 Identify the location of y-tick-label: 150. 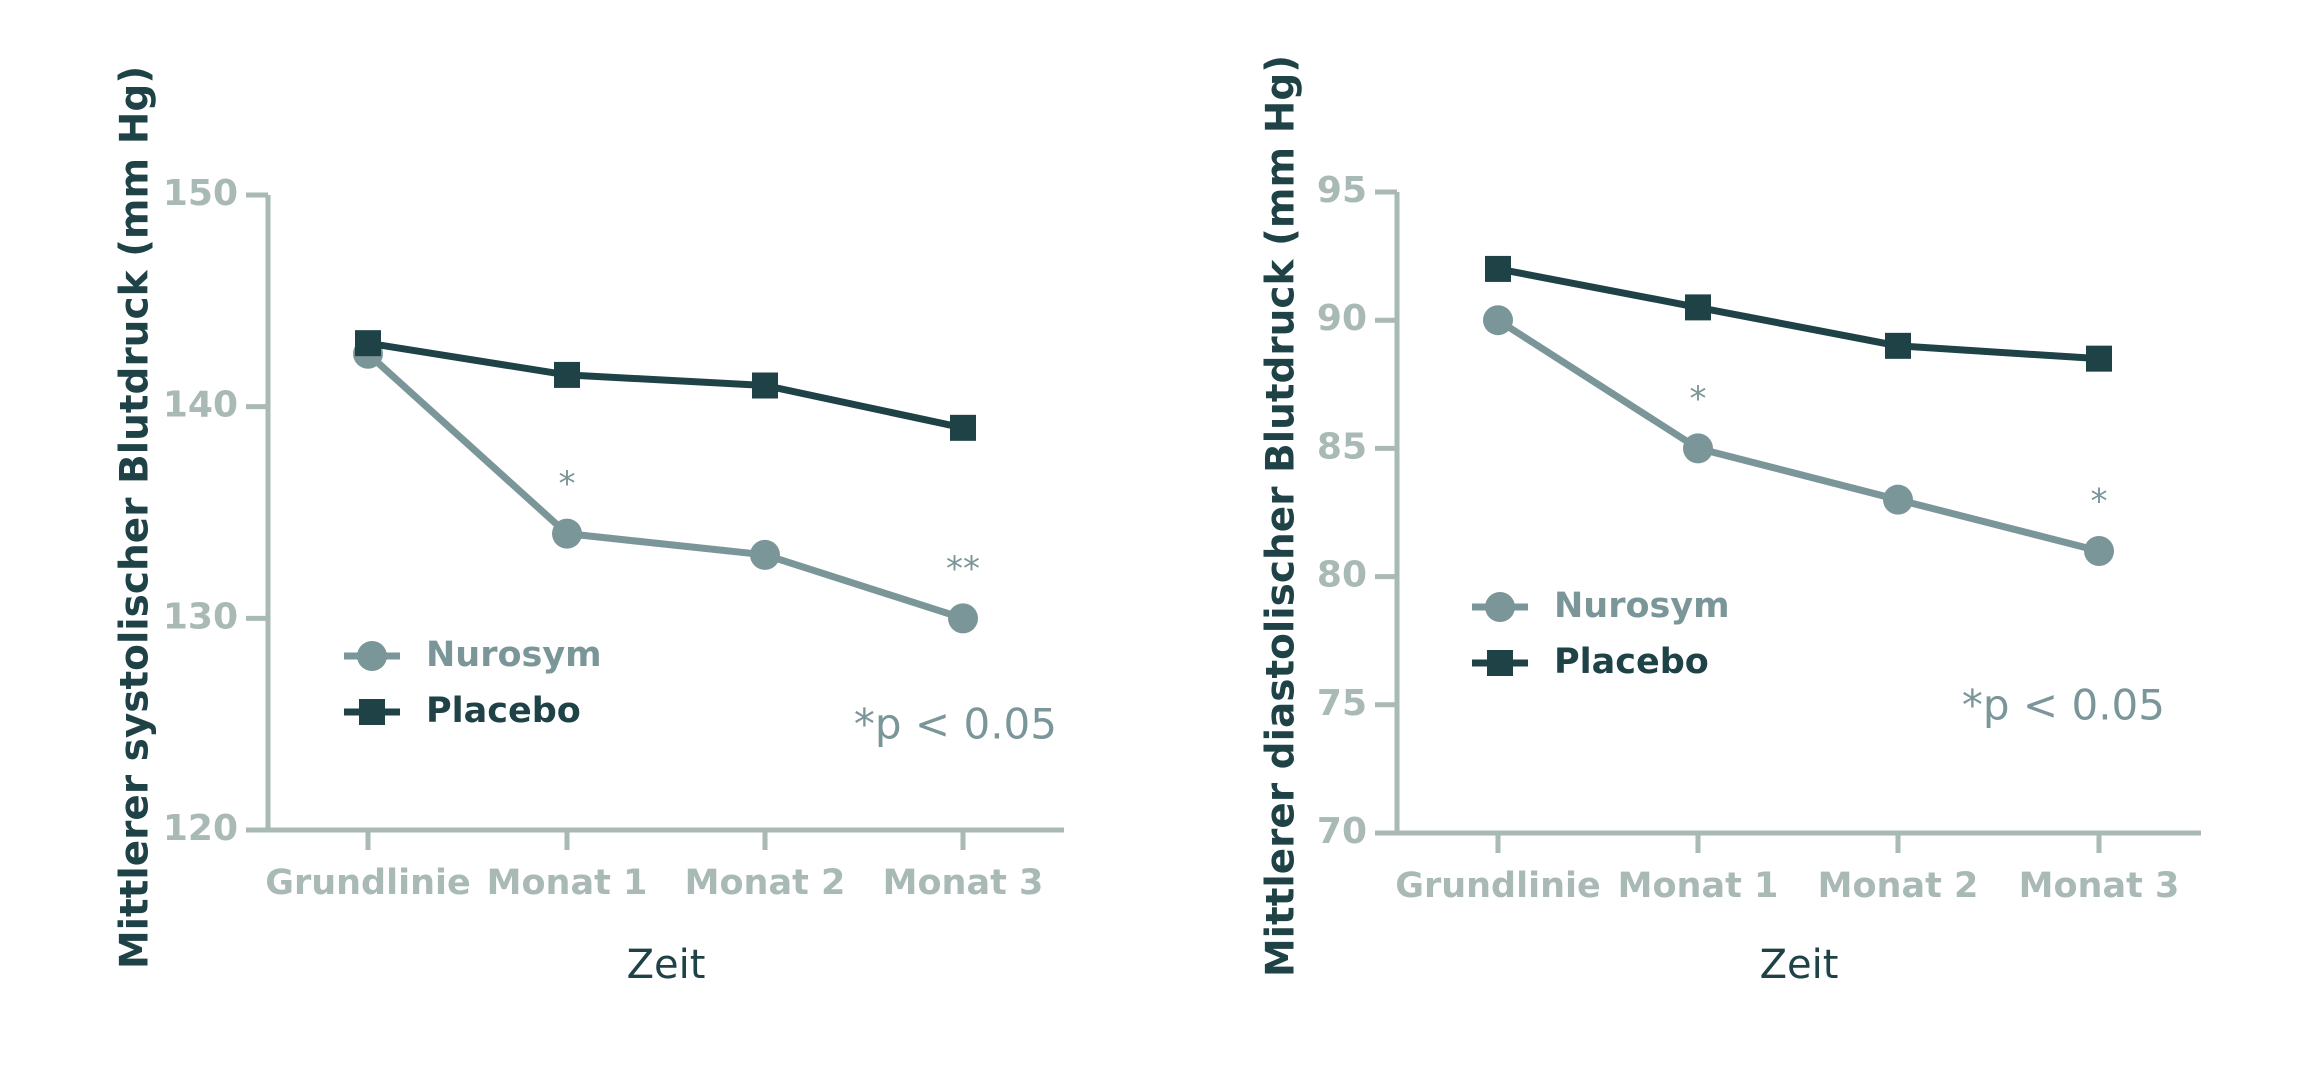
(200, 193).